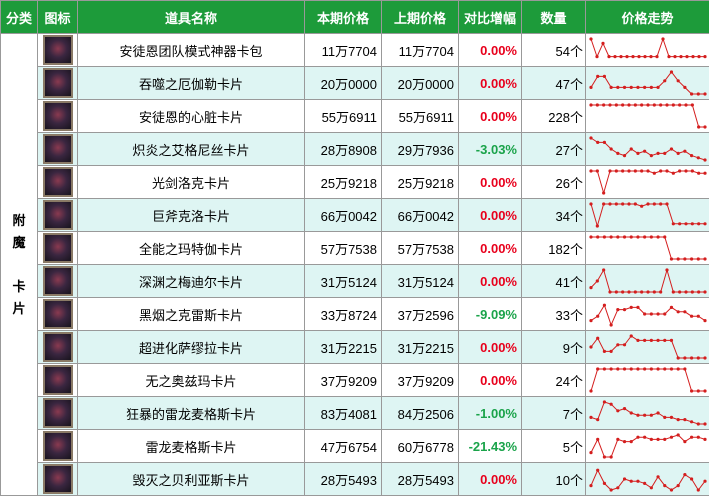 This screenshot has width=709, height=496. I want to click on previous-price: 11万7704, so click(420, 50).